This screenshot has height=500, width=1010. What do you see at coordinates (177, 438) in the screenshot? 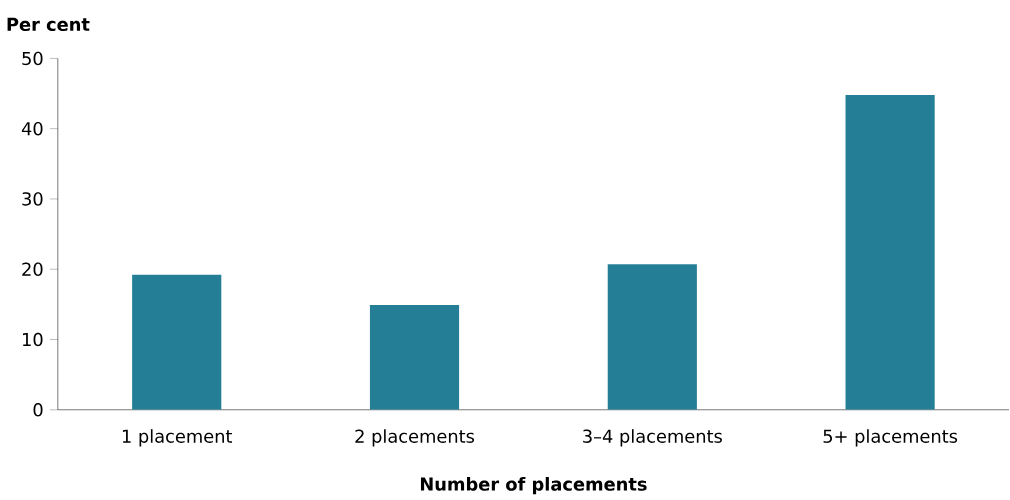
I see `x-tick-label: 1 placement` at bounding box center [177, 438].